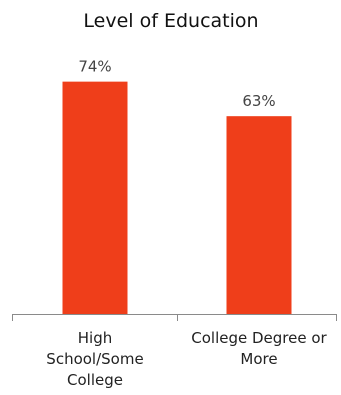 The image size is (341, 395). Describe the element at coordinates (94, 67) in the screenshot. I see `data-label-1: 74%` at that location.